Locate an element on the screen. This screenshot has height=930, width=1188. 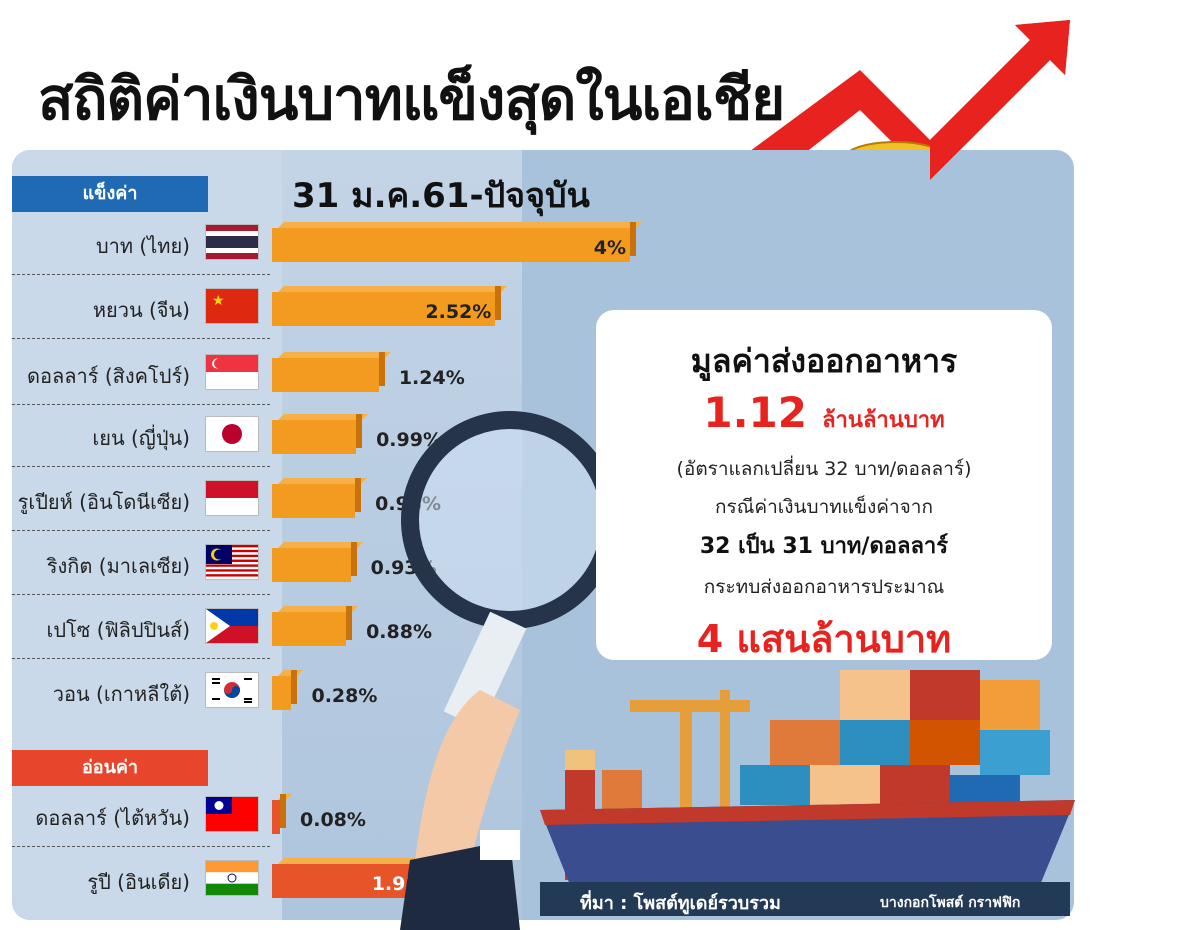
chart-title: 31 ม.ค.61-ปัจจุบัน is located at coordinates (441, 196).